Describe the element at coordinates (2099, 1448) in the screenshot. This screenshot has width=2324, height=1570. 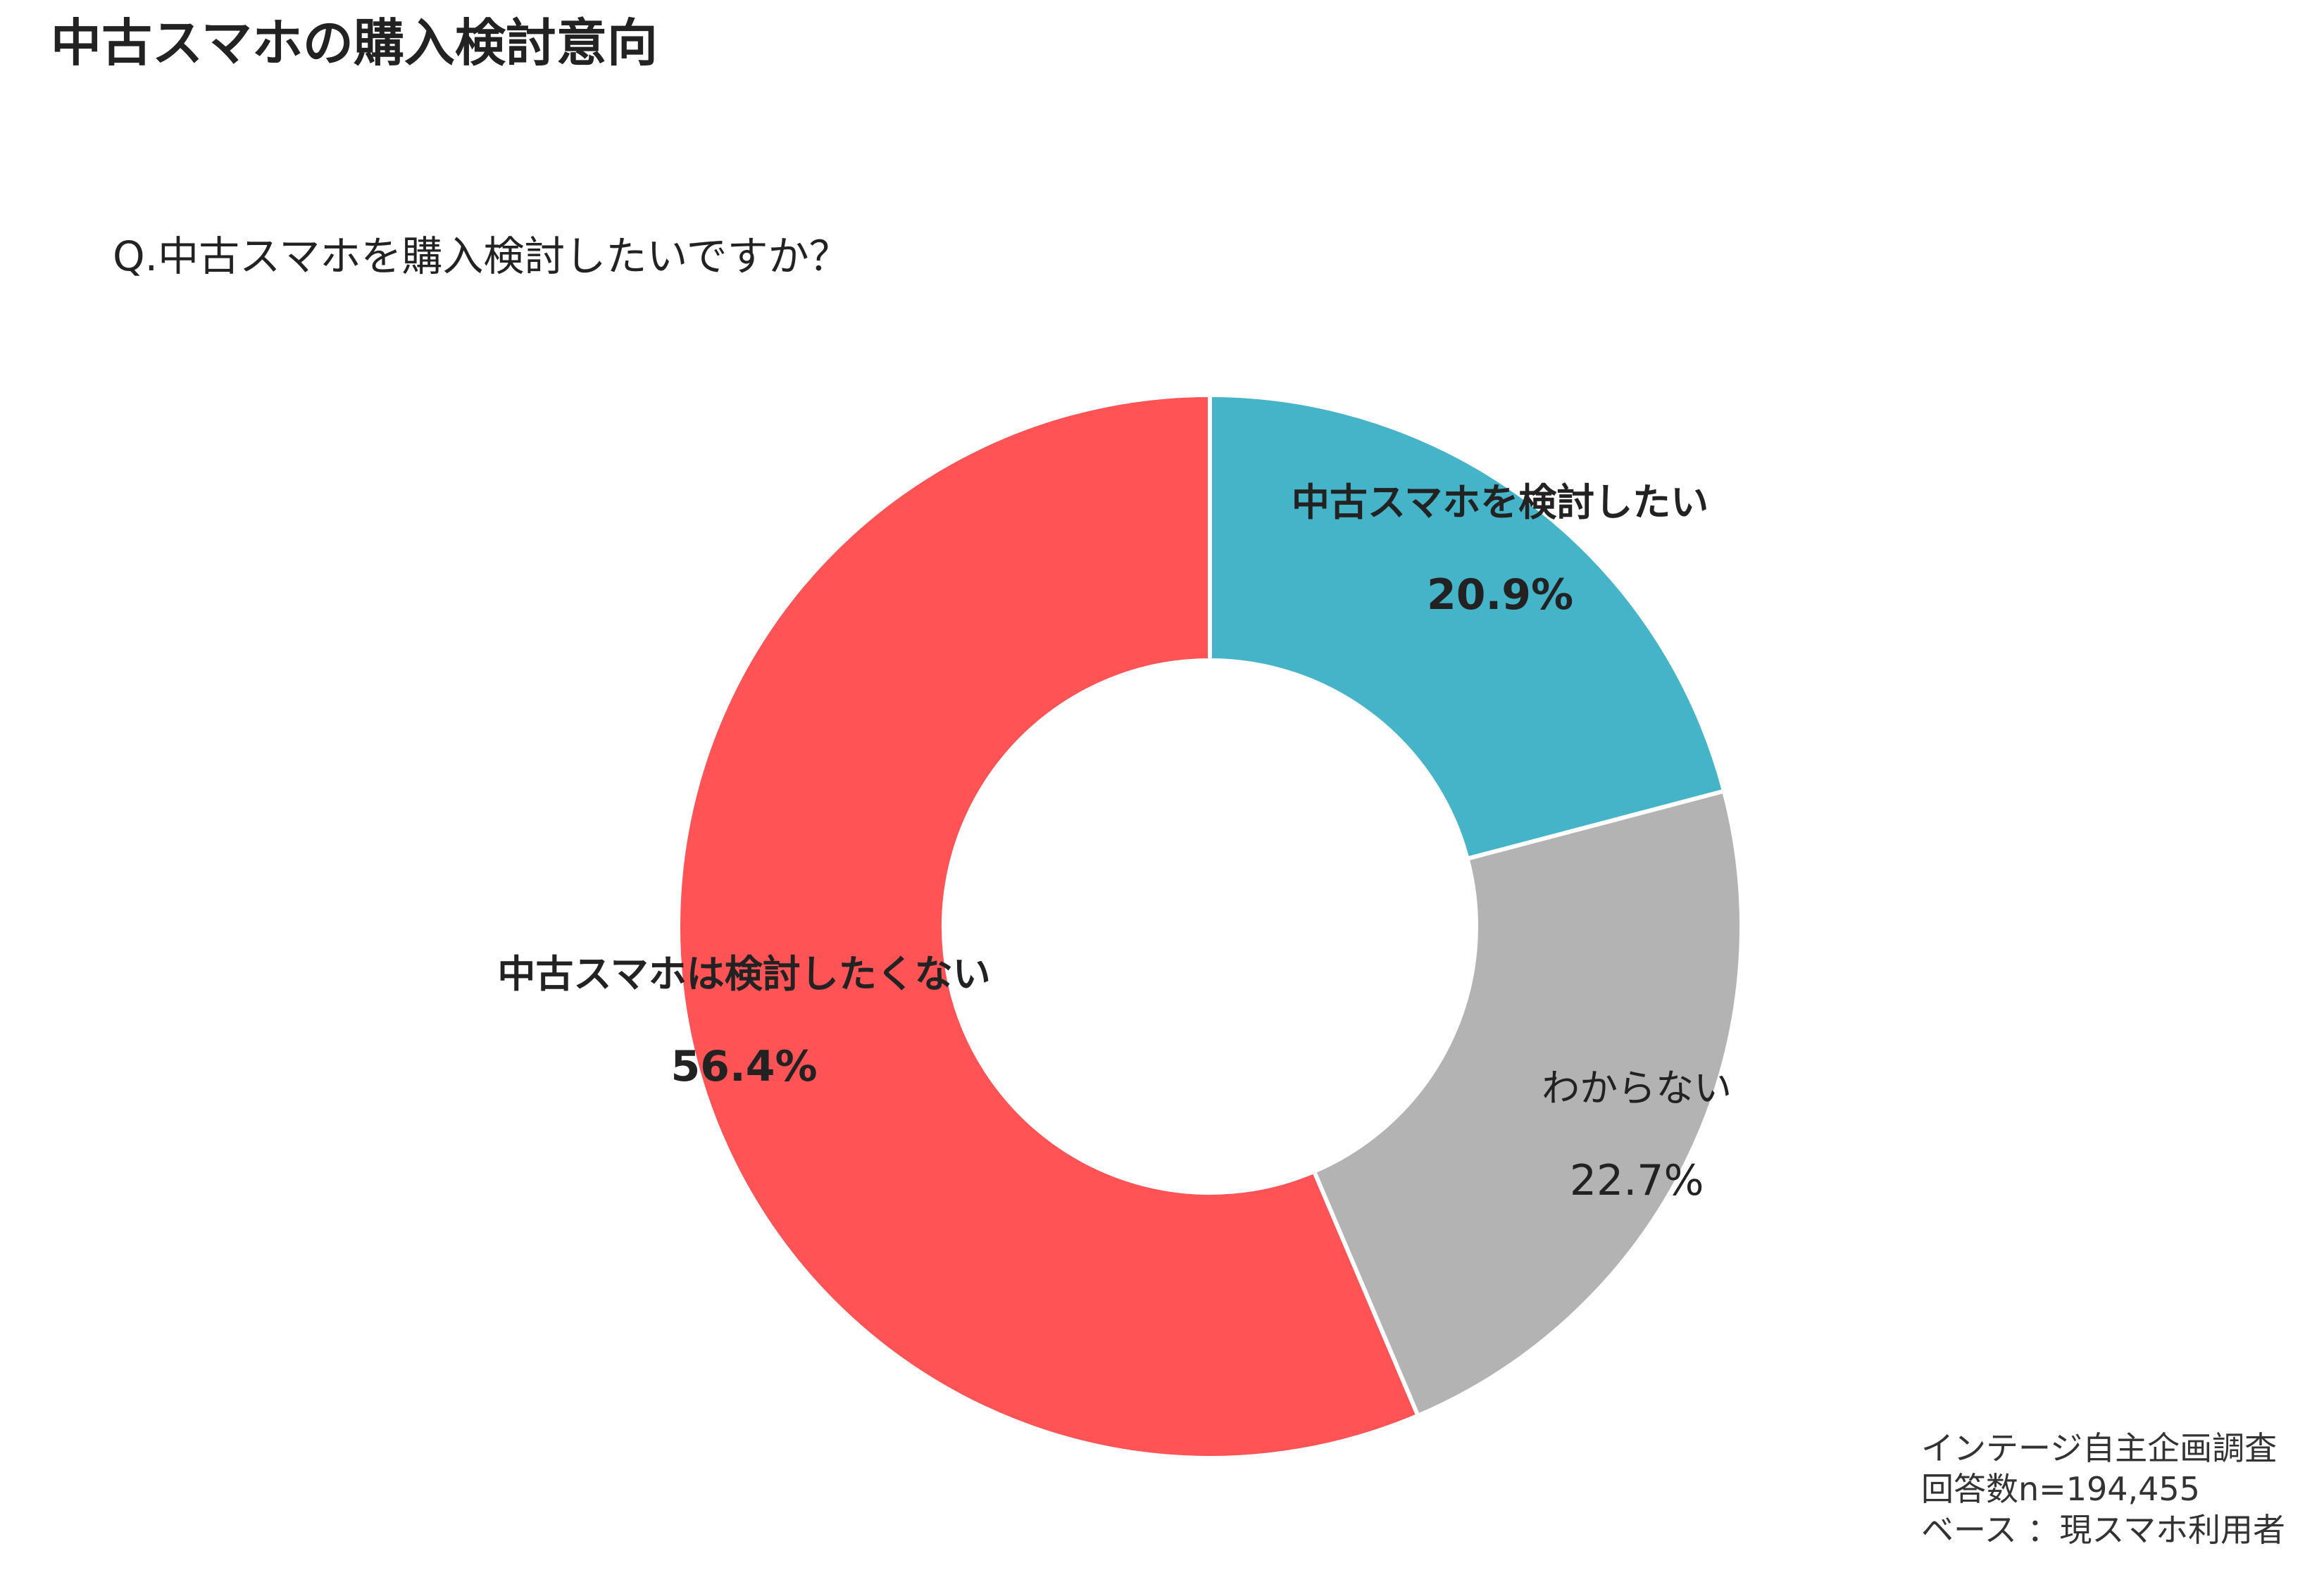
I see `source-survey: インテージ自主企画調査` at that location.